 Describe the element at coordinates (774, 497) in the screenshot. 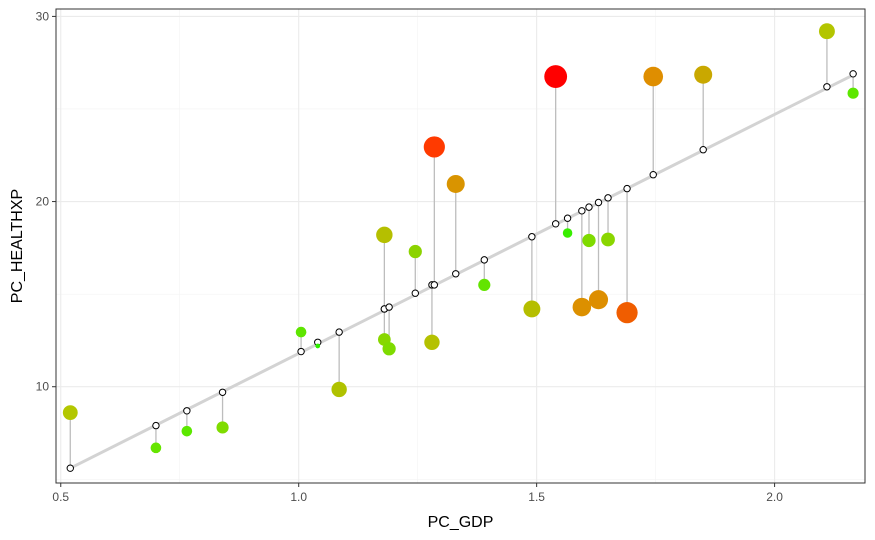

I see `x-tick-label: 2.0` at that location.